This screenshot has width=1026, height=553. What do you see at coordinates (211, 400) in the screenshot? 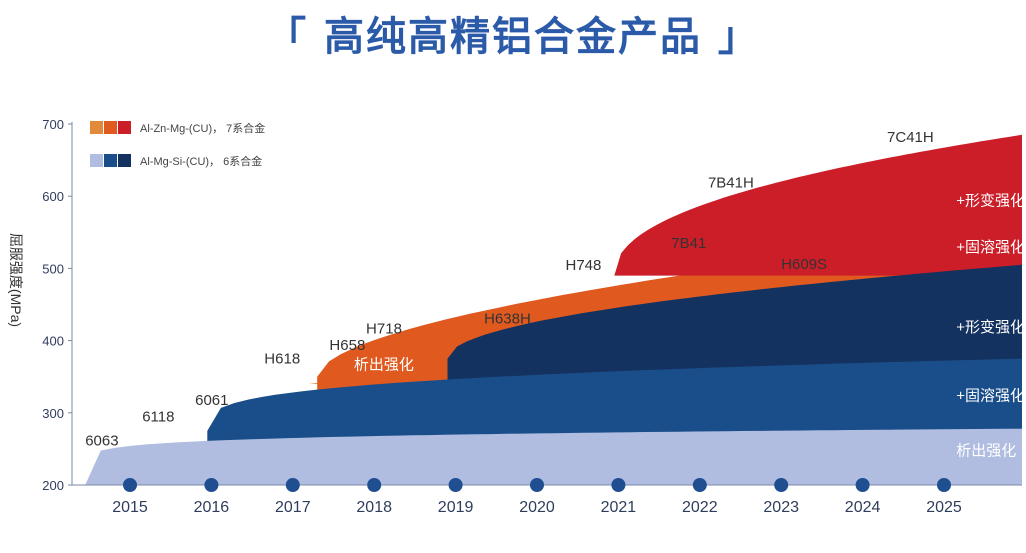
I see `data-label: 6061` at bounding box center [211, 400].